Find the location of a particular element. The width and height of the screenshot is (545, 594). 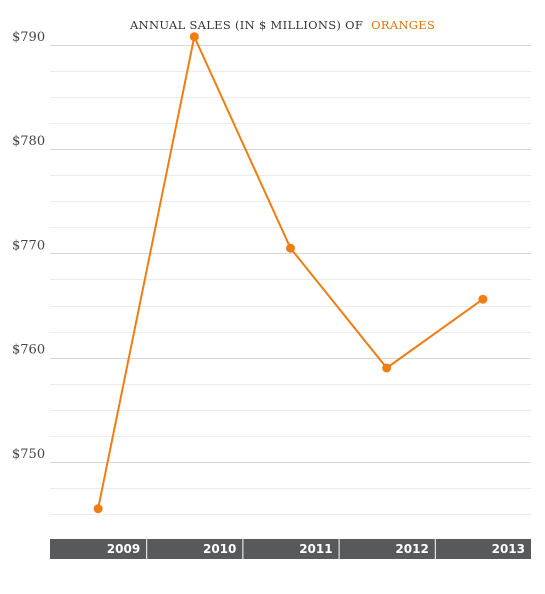

y-tick-label: $770 is located at coordinates (28, 245).